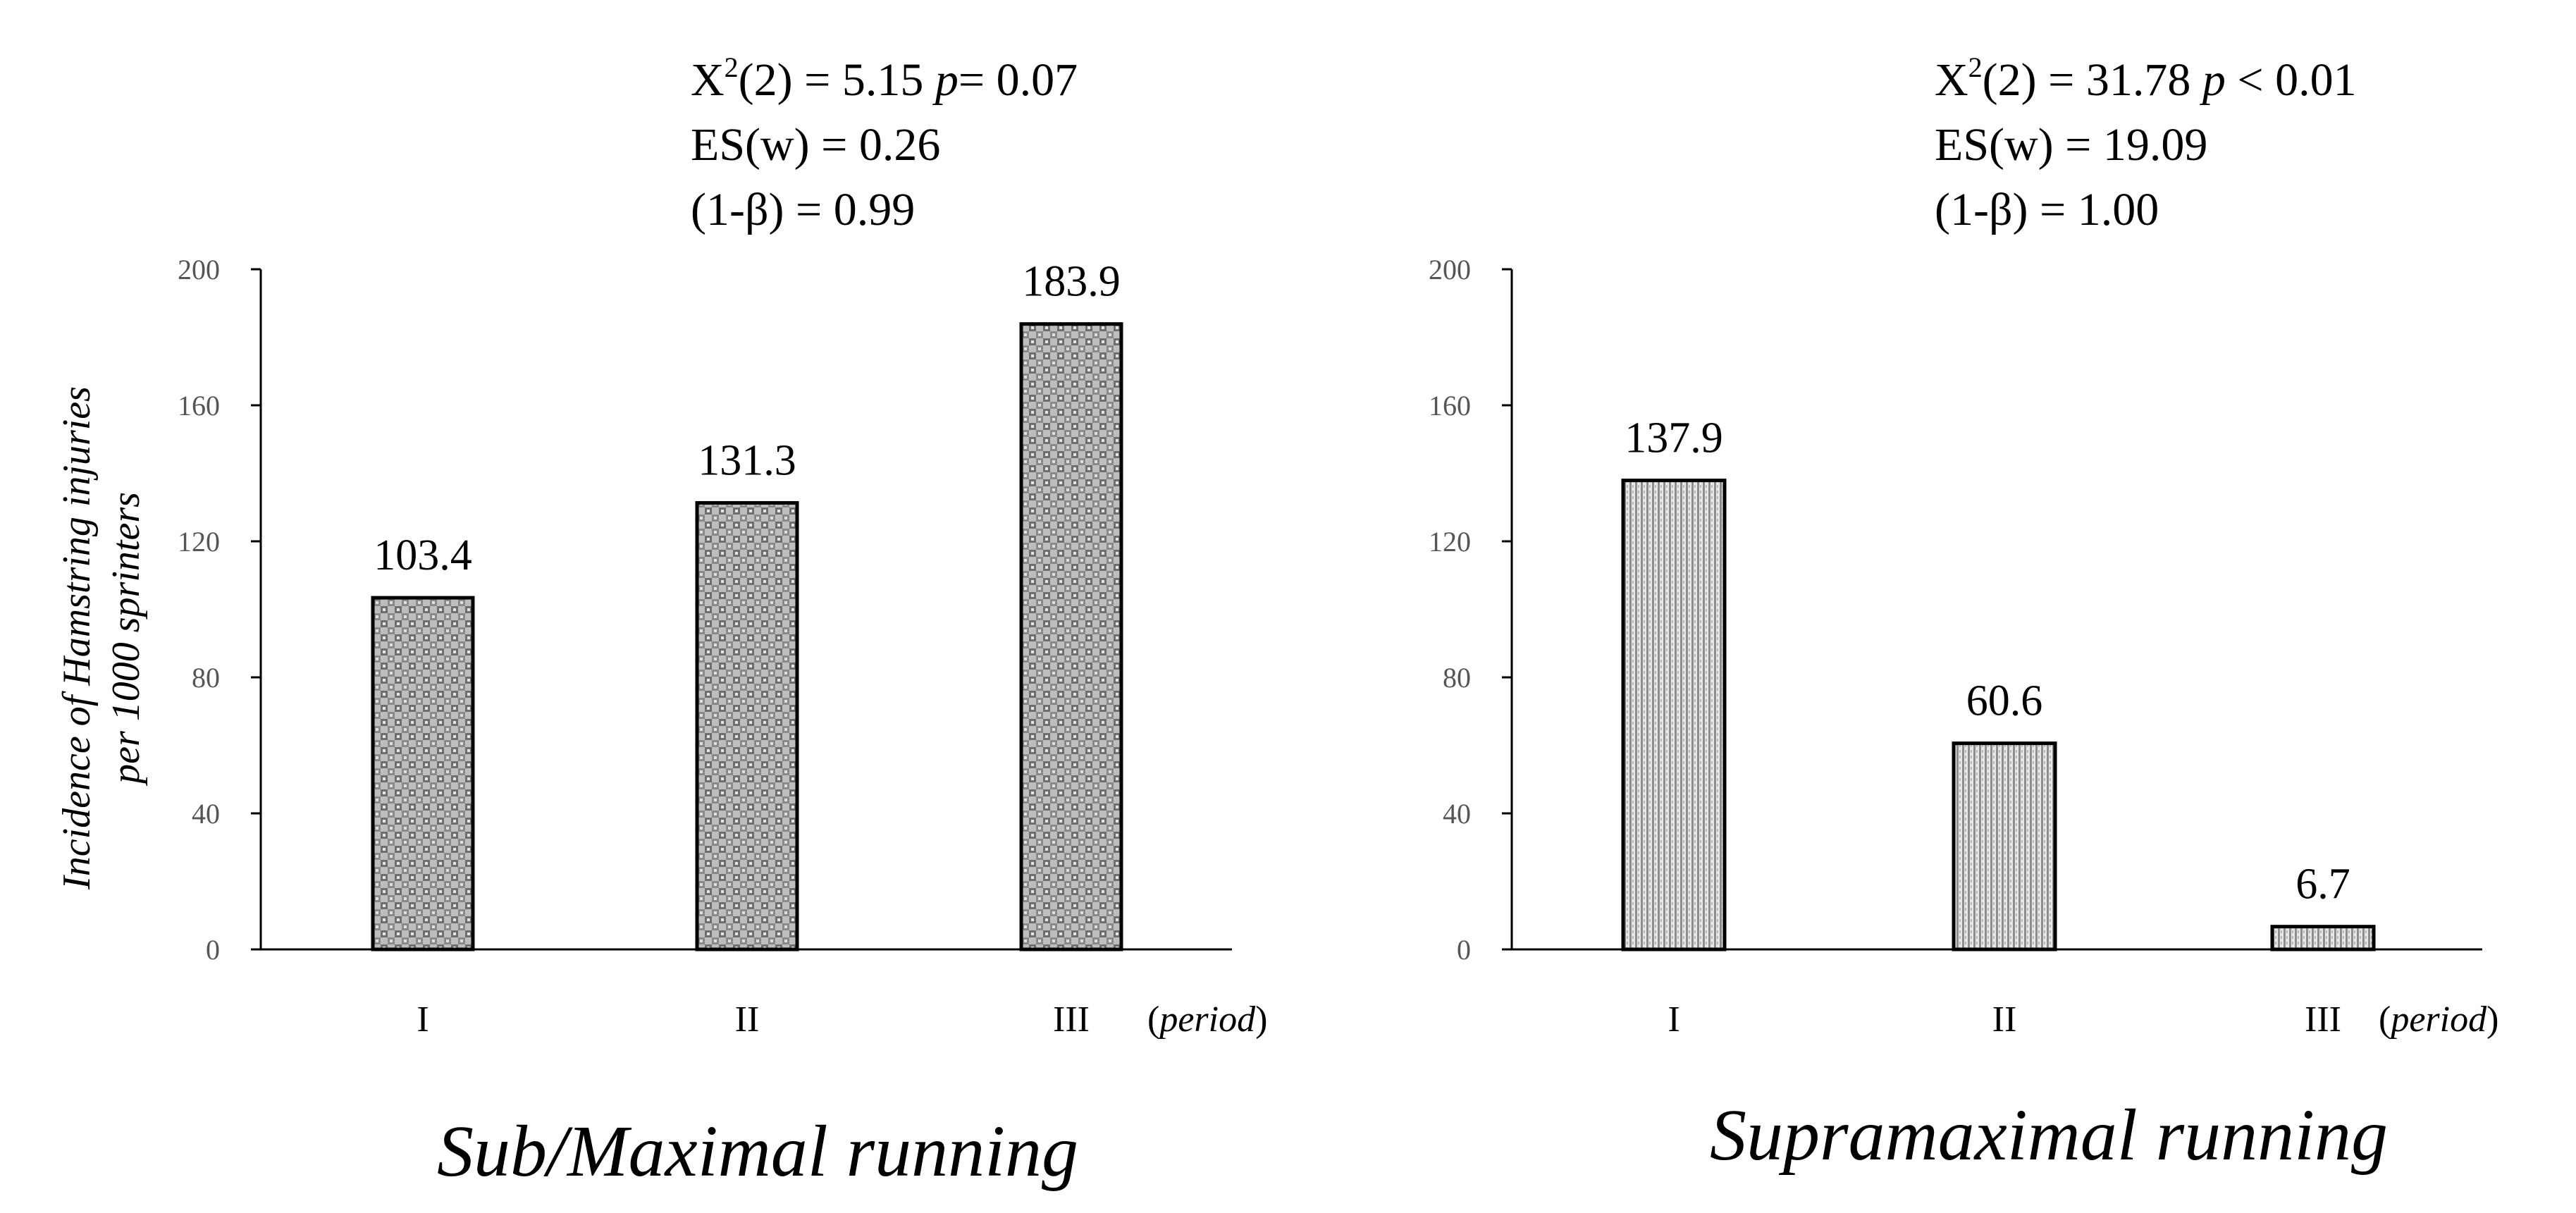  Describe the element at coordinates (77, 638) in the screenshot. I see `y-axis-label-line-1: Incidence of Hamstring injuries` at that location.